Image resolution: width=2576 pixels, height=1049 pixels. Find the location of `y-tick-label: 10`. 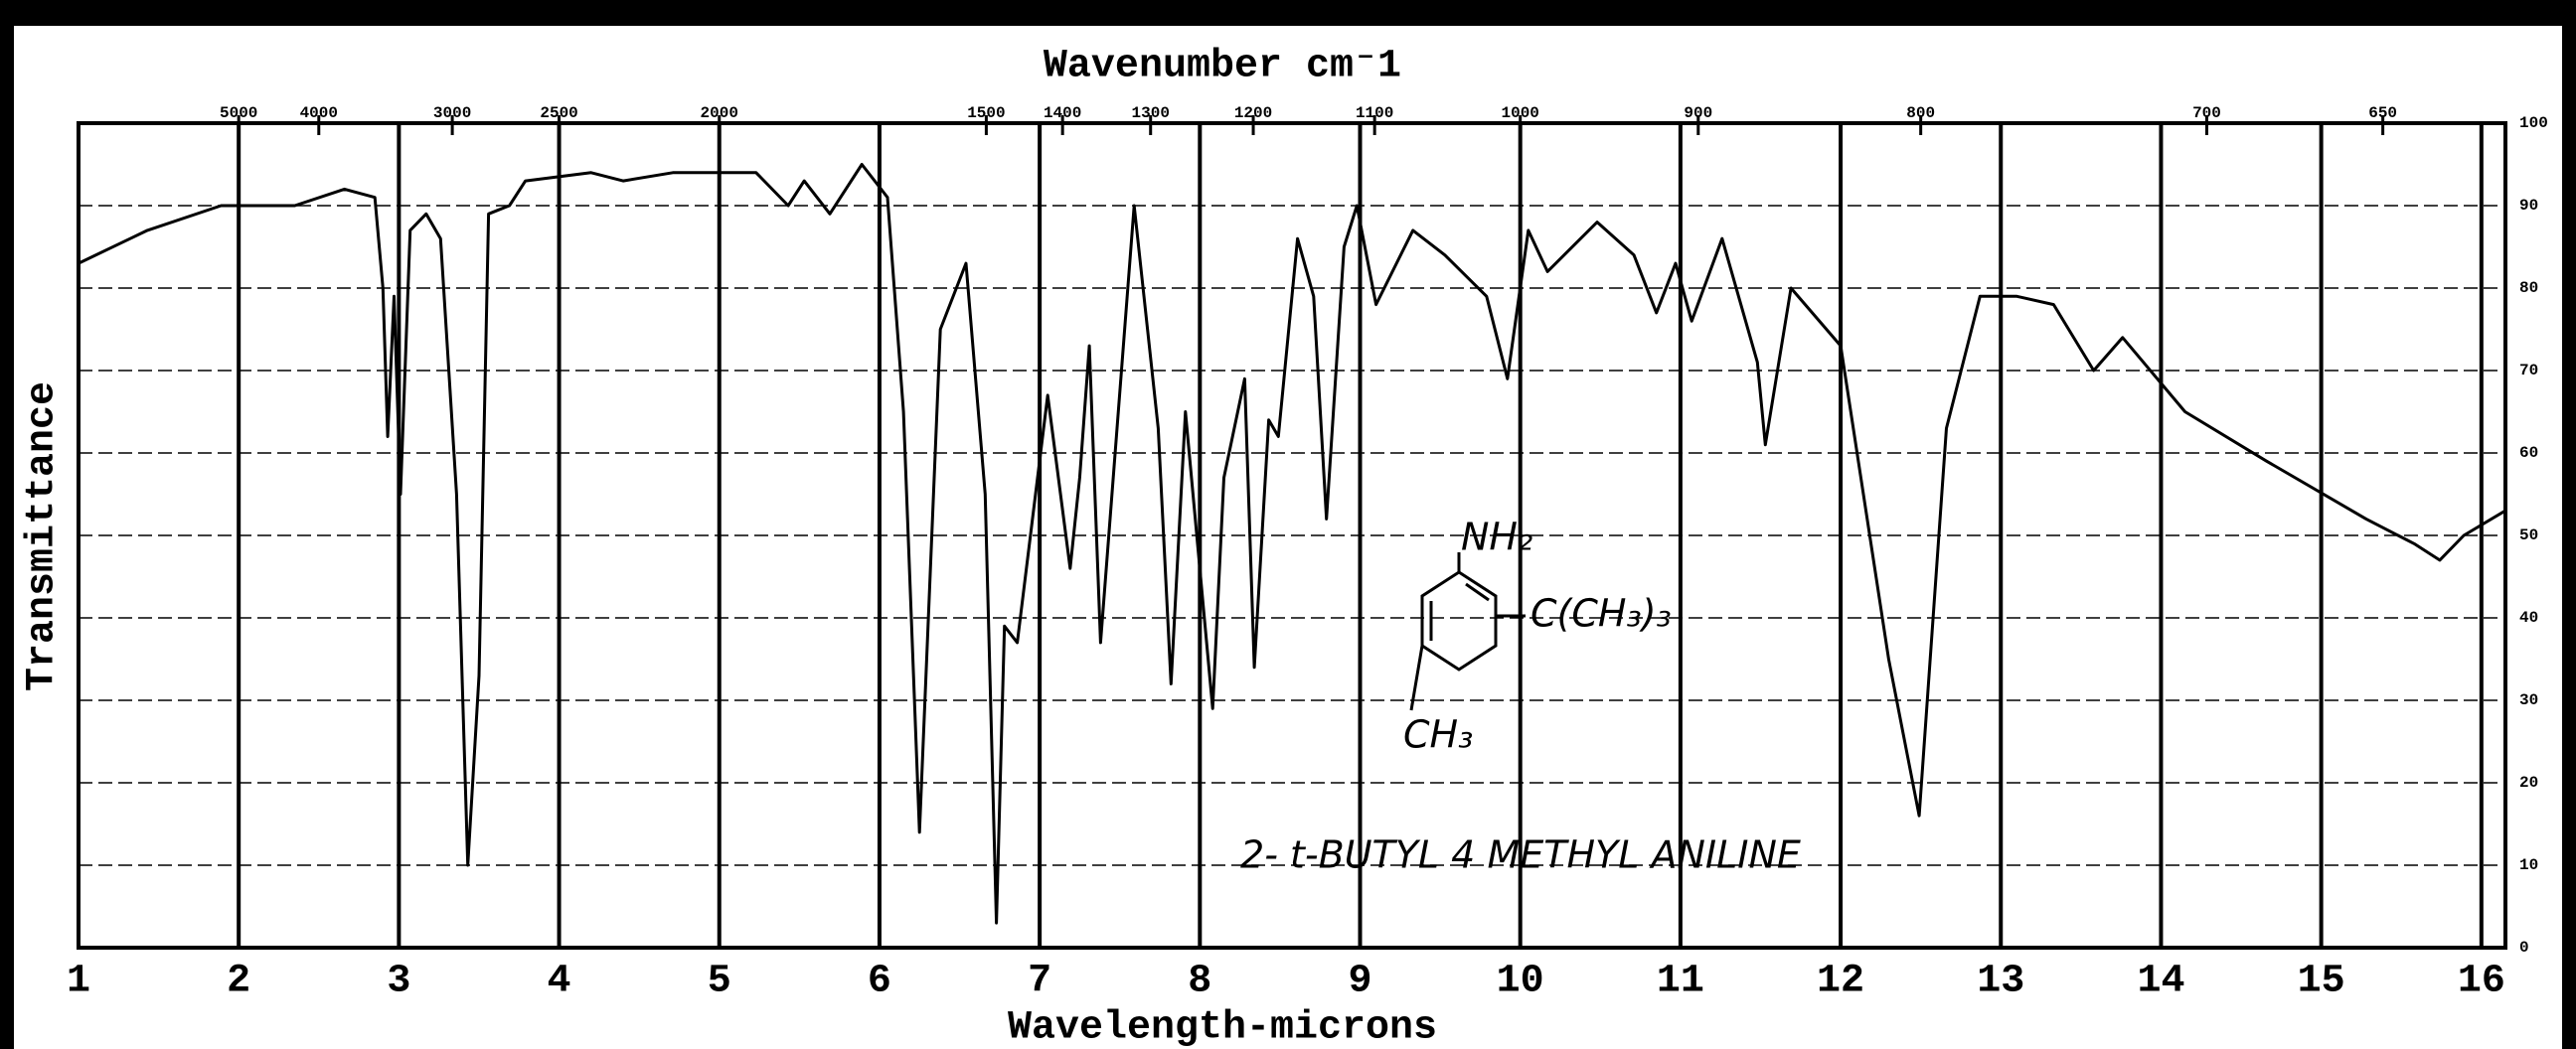

y-tick-label: 10 is located at coordinates (2528, 865).